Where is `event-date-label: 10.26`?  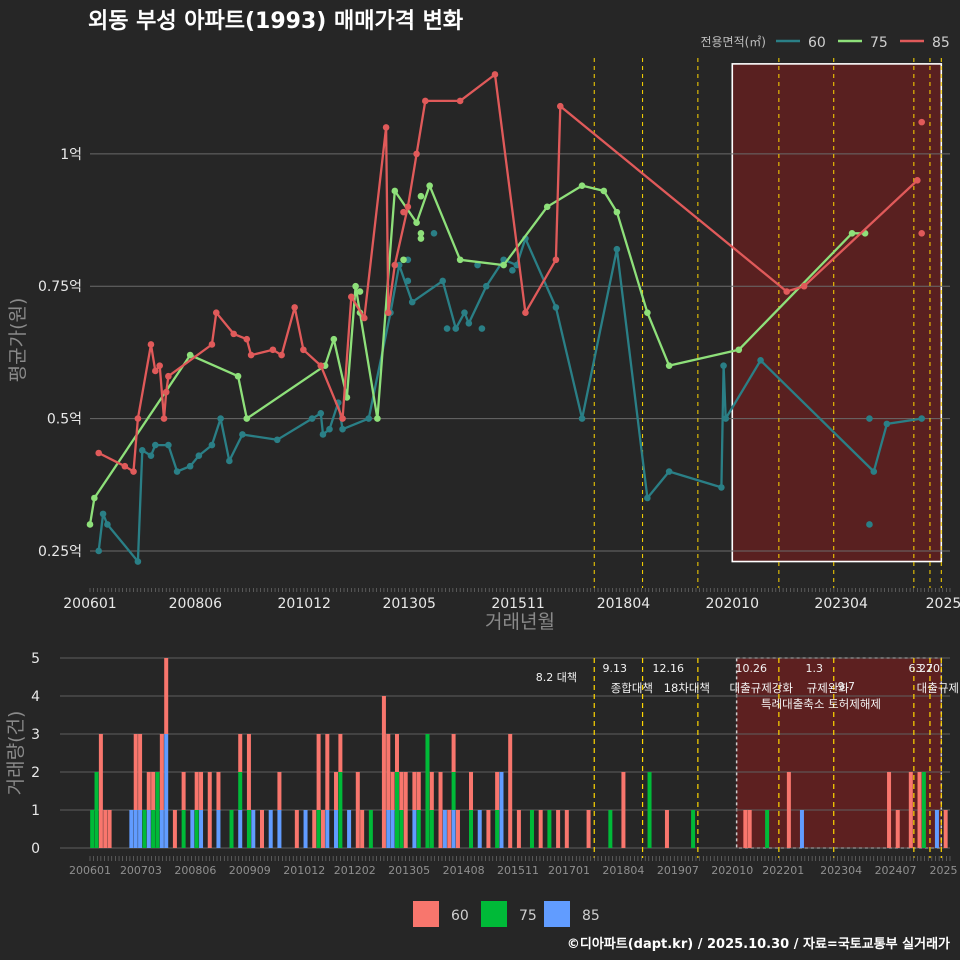
event-date-label: 10.26 is located at coordinates (752, 668).